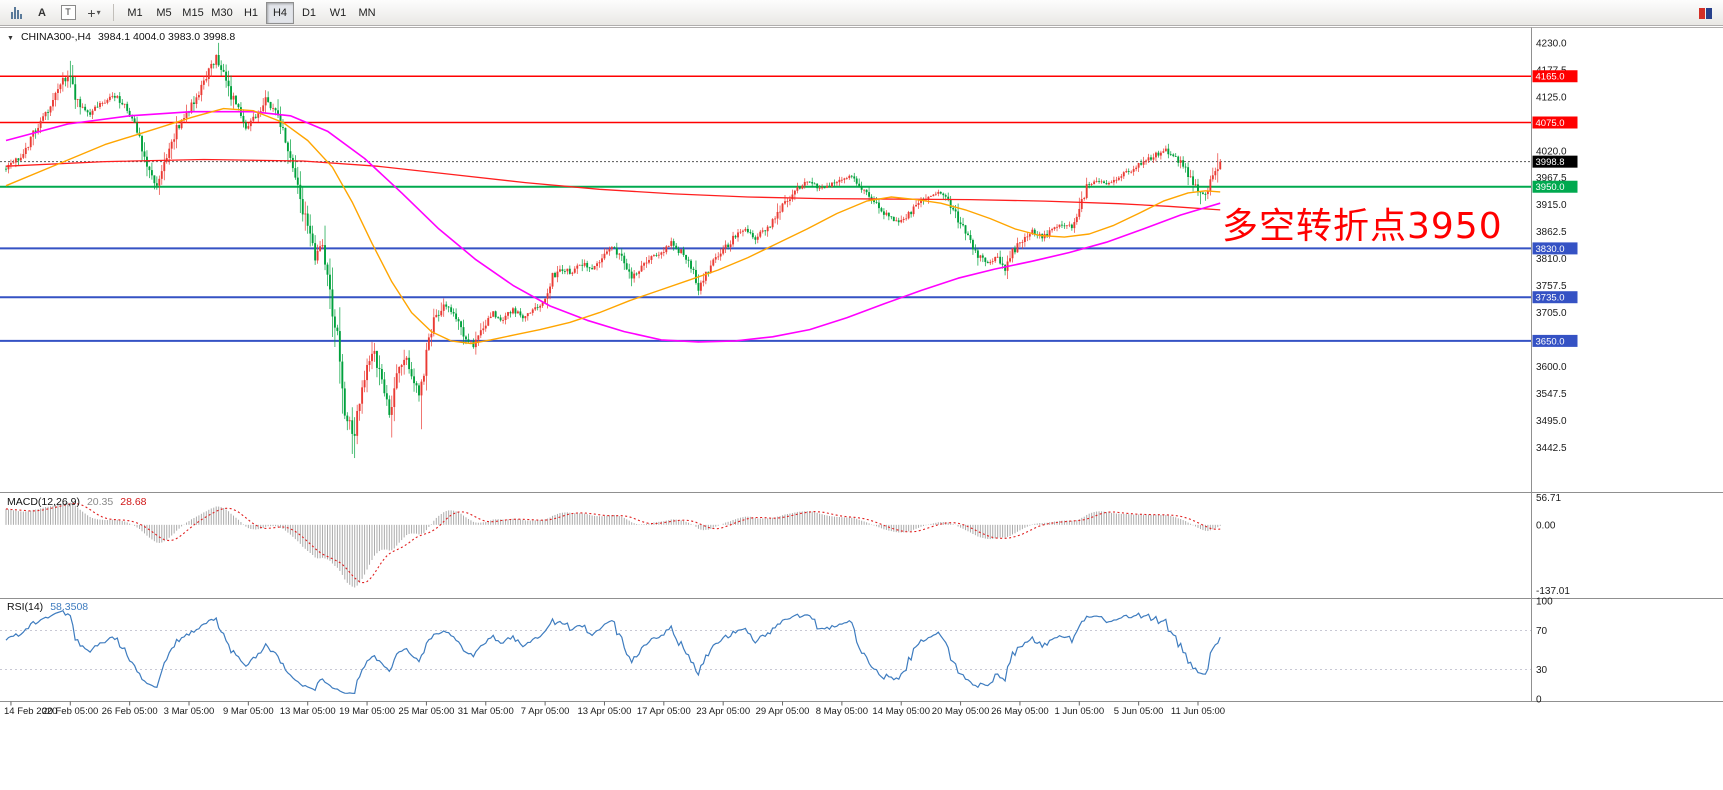  Describe the element at coordinates (1362, 226) in the screenshot. I see `annotation-text: 多空转折点3950` at that location.